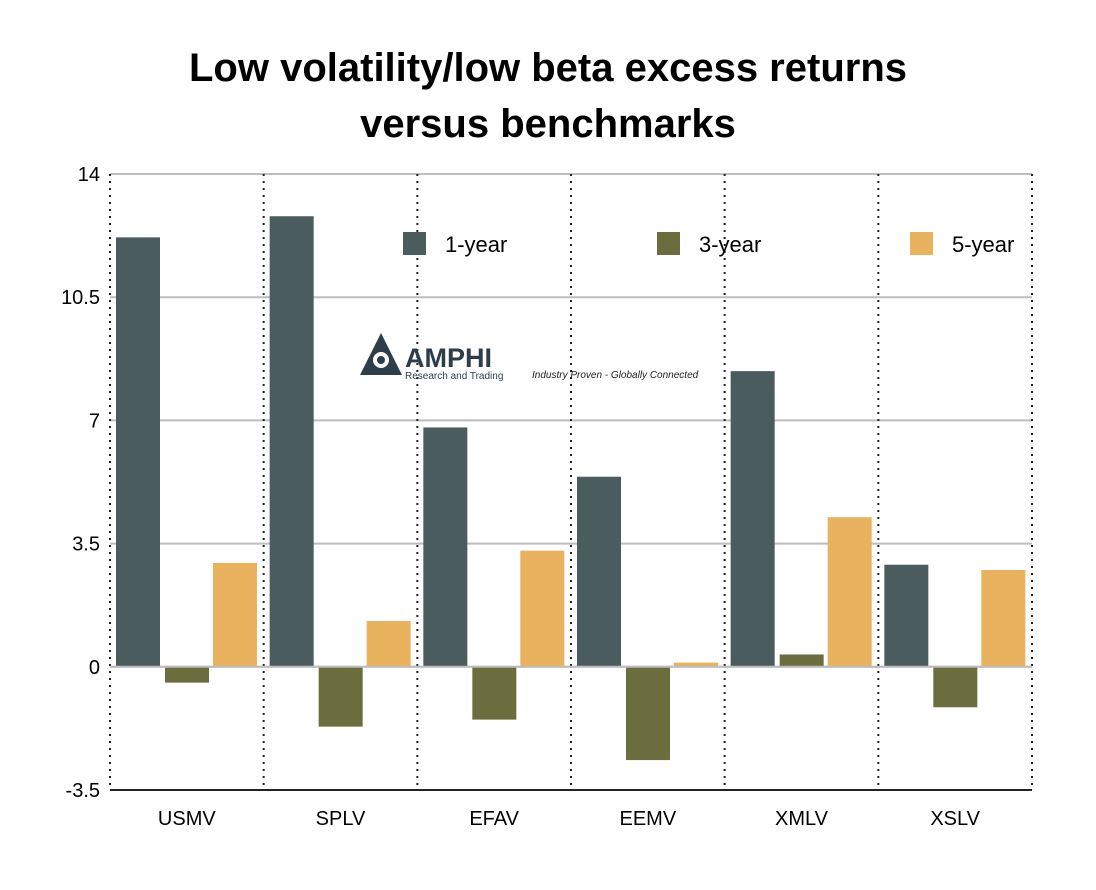 This screenshot has width=1096, height=890. I want to click on bar-eemv-3-year, so click(648, 713).